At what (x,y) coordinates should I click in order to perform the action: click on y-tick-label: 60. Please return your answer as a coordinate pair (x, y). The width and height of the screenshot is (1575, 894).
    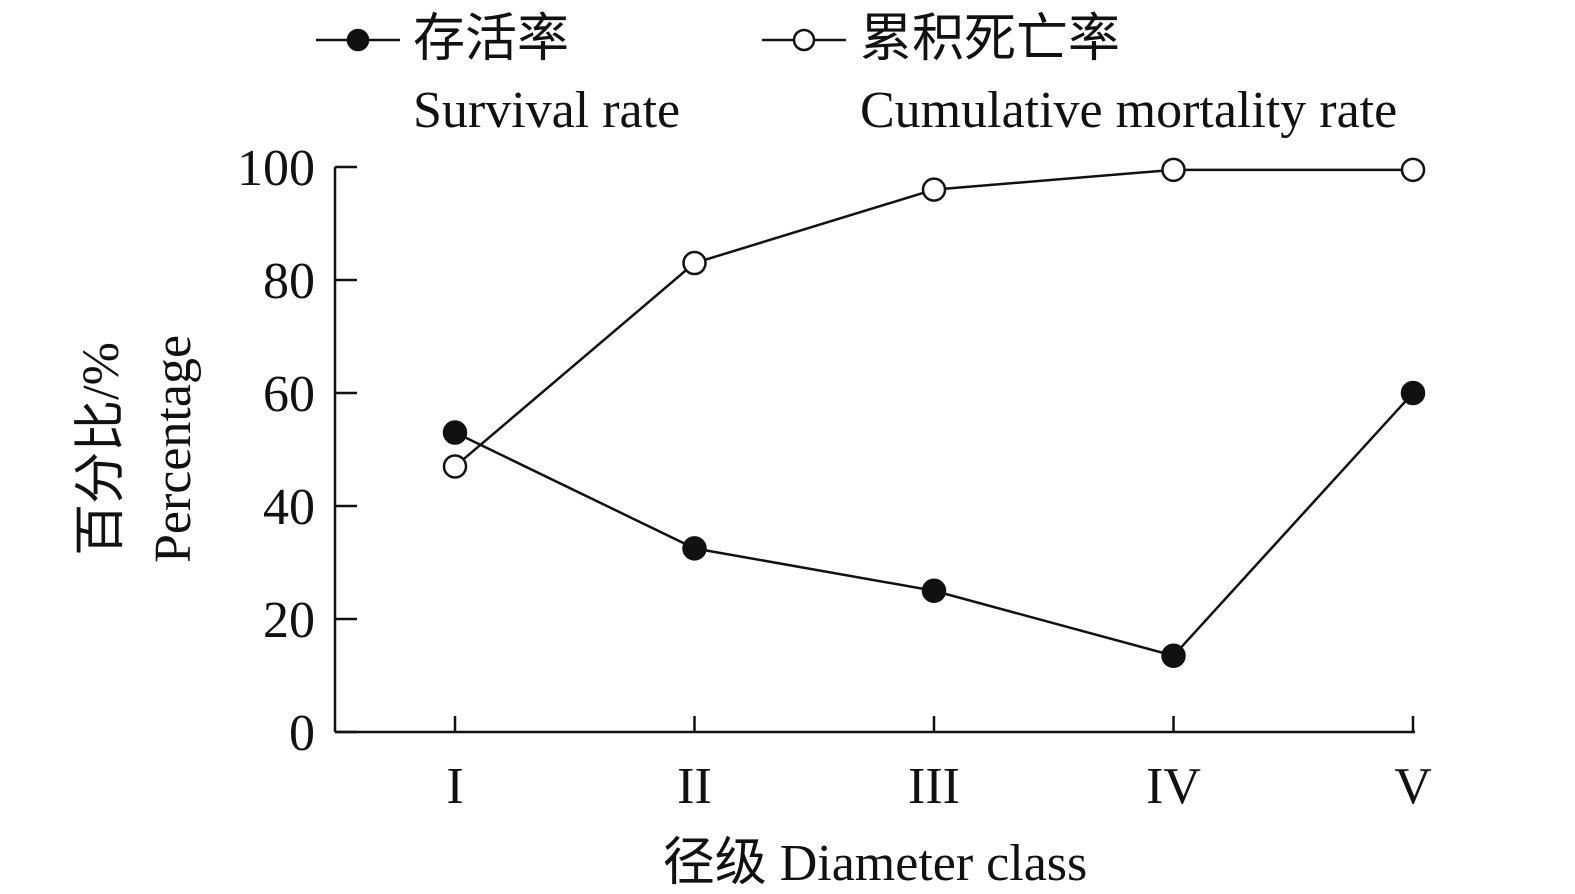
    Looking at the image, I should click on (289, 394).